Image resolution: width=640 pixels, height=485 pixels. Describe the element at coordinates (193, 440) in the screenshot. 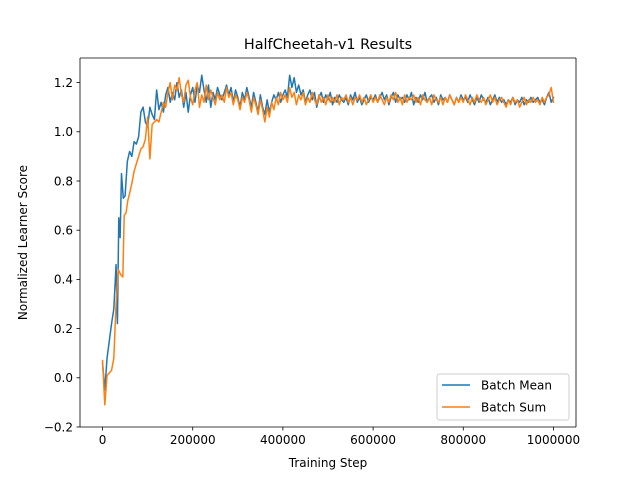

I see `x-tick-label: 200000` at that location.